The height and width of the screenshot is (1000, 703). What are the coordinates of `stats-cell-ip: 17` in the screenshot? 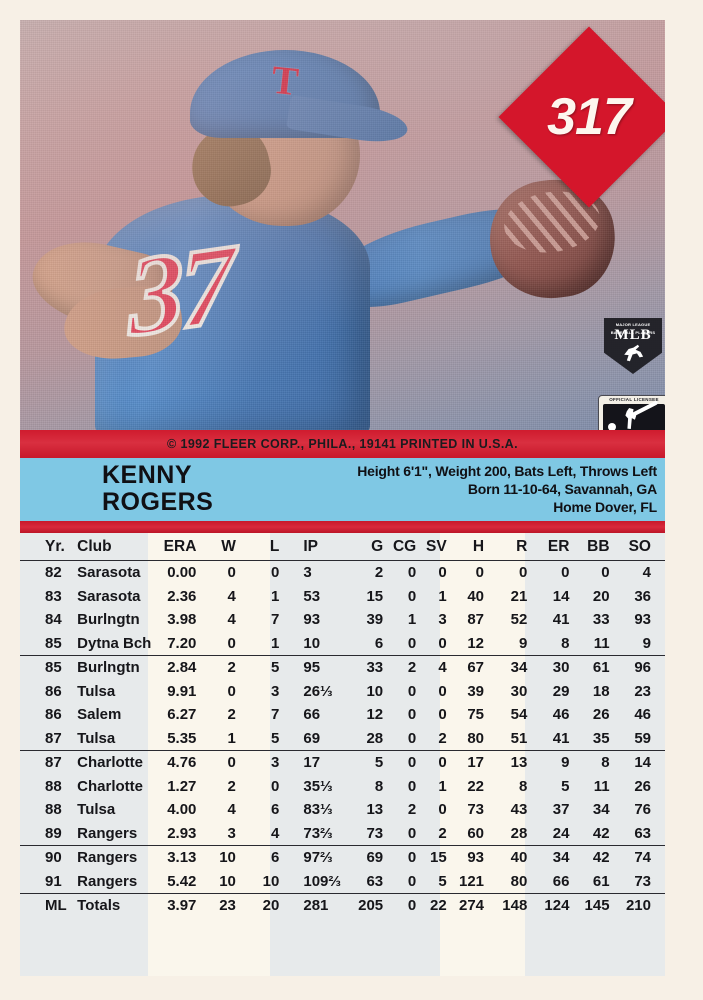 It's located at (312, 763).